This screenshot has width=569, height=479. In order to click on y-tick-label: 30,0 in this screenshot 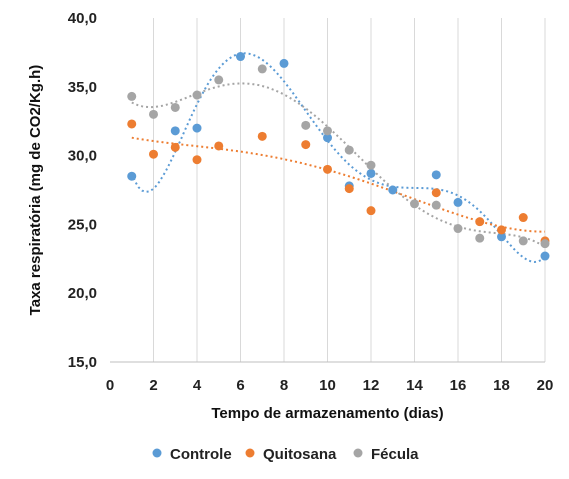, I will do `click(82, 156)`.